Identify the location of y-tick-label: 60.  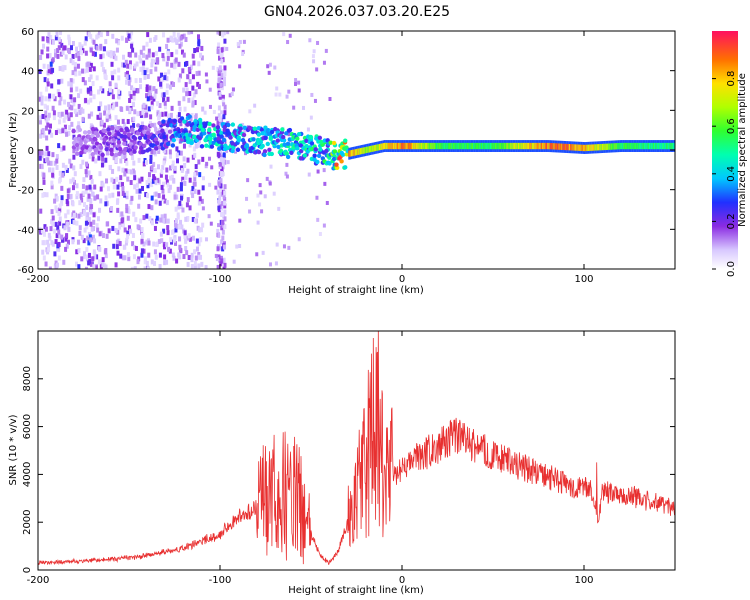
(27, 32).